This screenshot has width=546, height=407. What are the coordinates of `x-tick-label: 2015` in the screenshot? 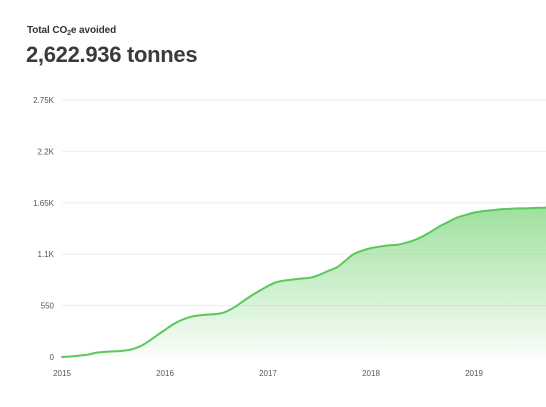 It's located at (62, 373).